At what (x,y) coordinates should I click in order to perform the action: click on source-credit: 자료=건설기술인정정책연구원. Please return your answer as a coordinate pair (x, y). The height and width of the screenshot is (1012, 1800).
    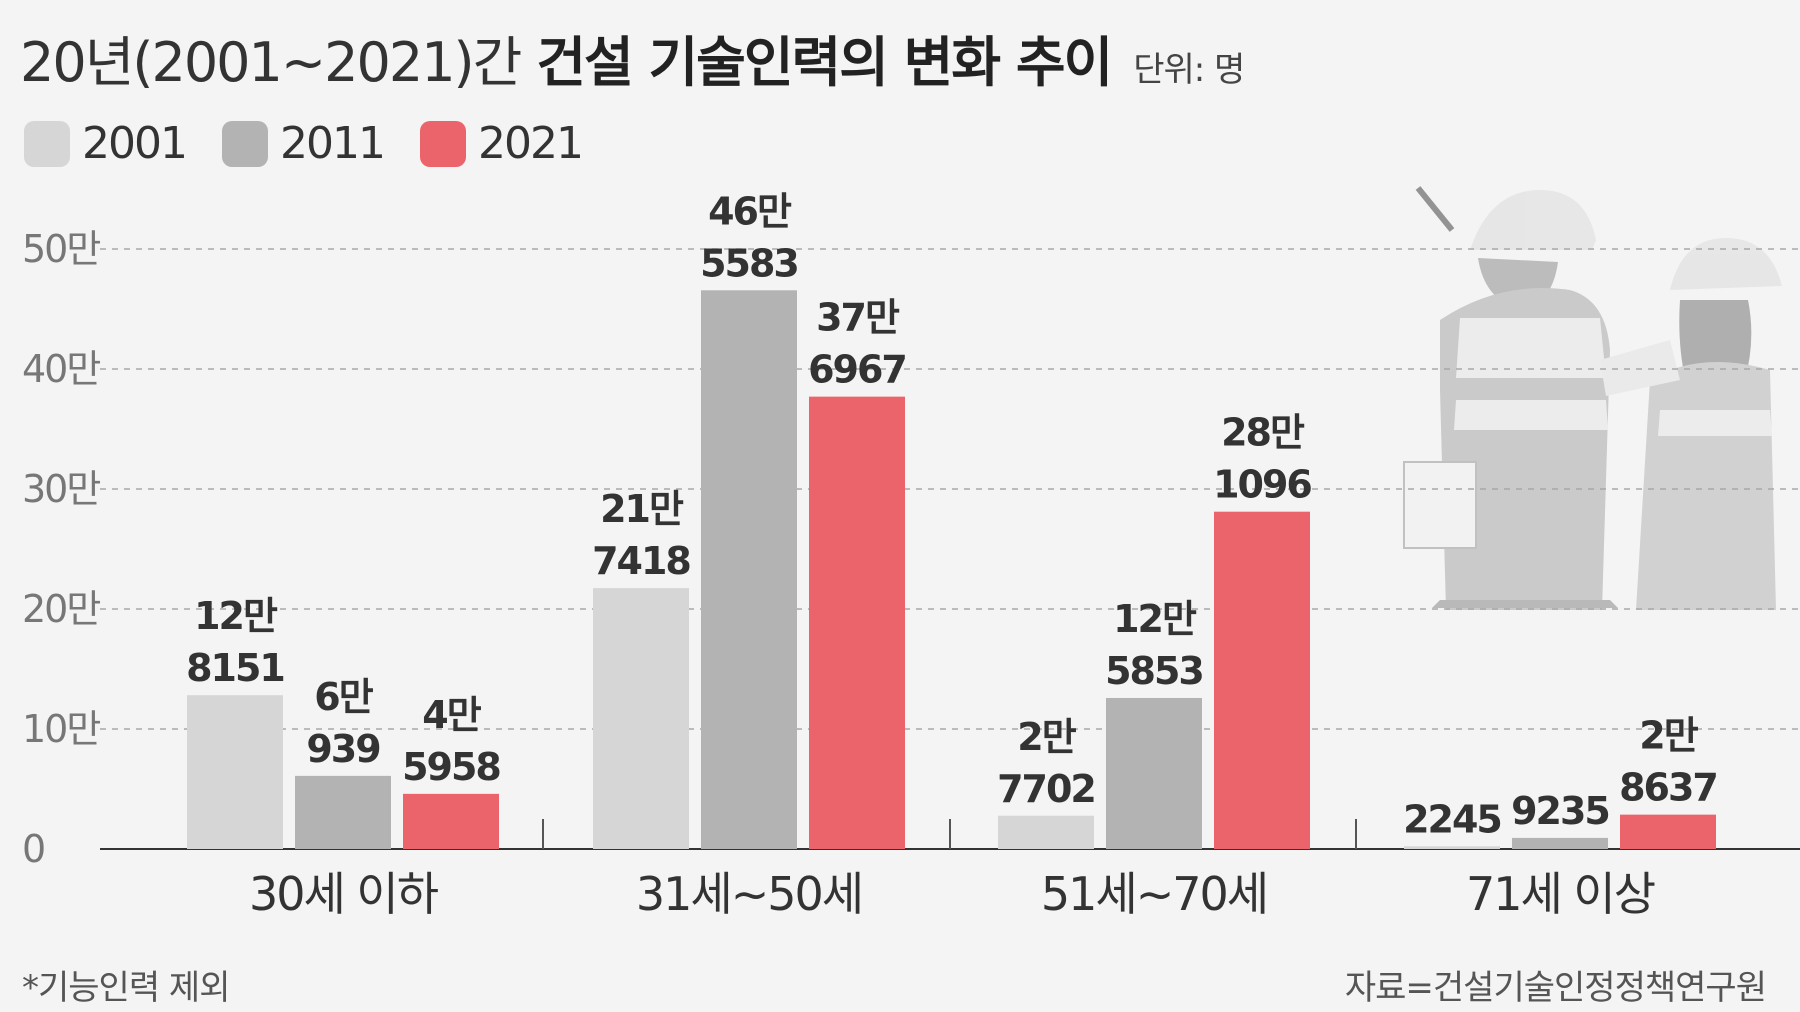
    Looking at the image, I should click on (1555, 988).